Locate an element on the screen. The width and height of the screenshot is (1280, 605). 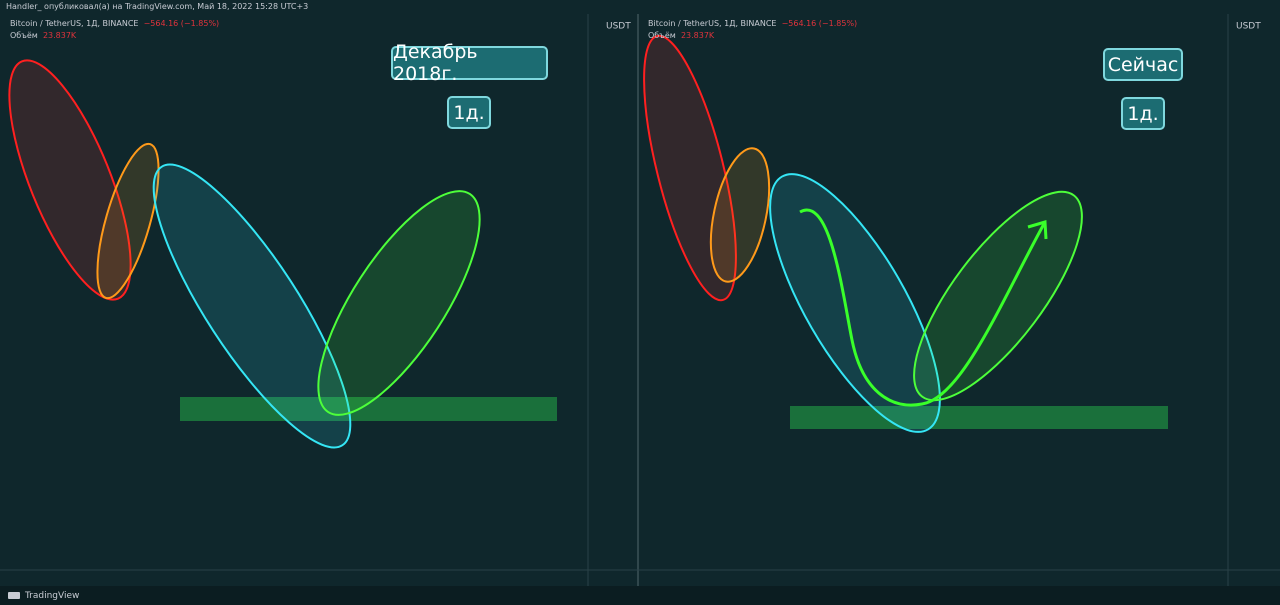
labels: USDT USDT is located at coordinates (933, 27).